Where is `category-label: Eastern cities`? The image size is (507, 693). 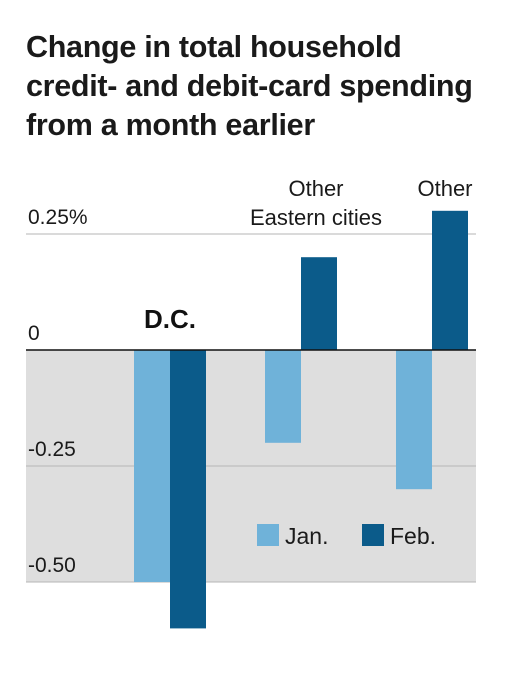 category-label: Eastern cities is located at coordinates (316, 217).